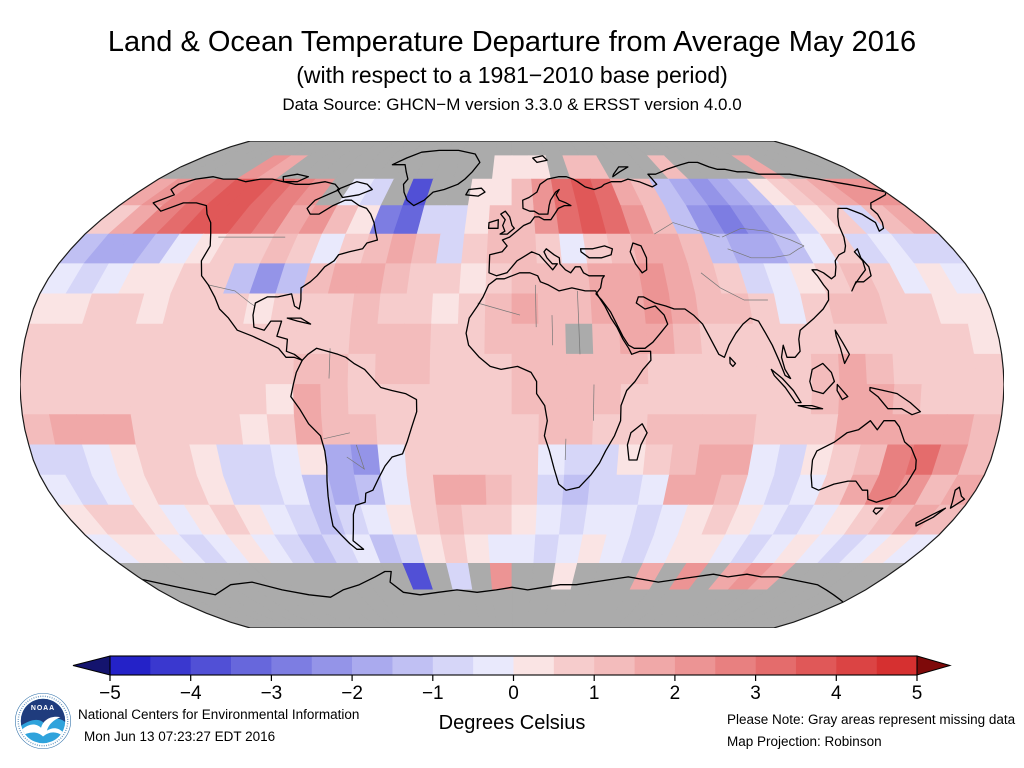 The width and height of the screenshot is (1024, 768). What do you see at coordinates (836, 693) in the screenshot?
I see `svg-text: 4` at bounding box center [836, 693].